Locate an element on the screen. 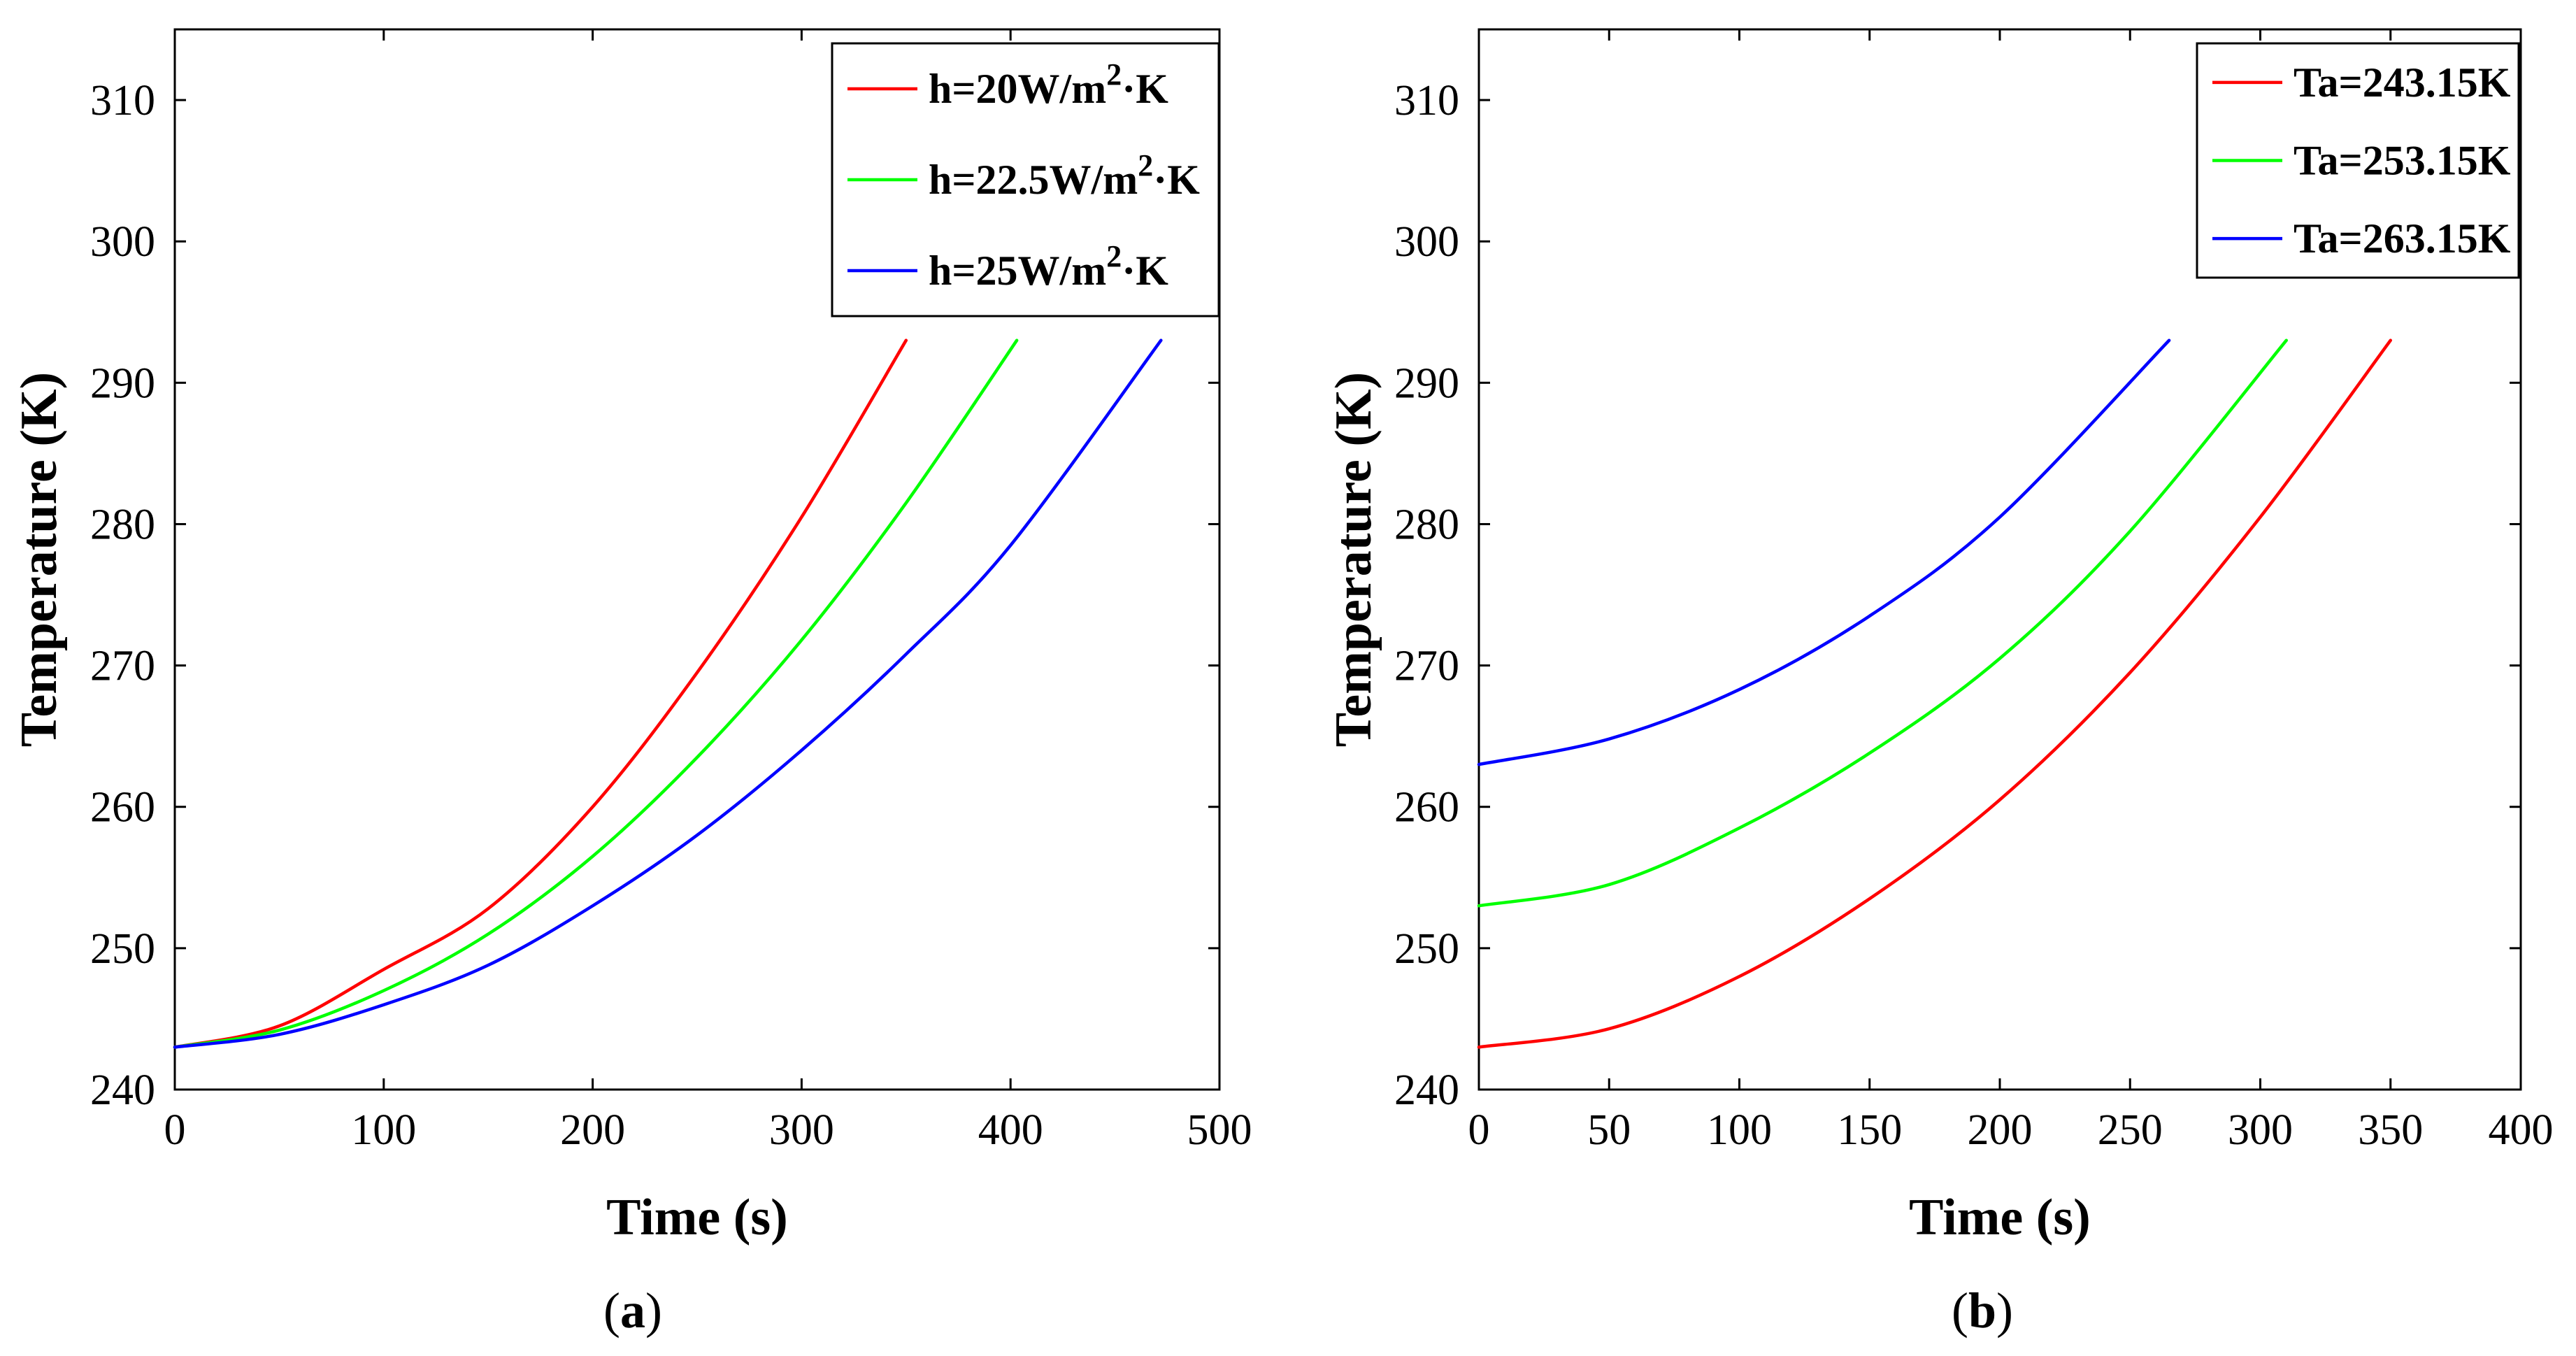 The width and height of the screenshot is (2576, 1356). x-tick-label: 350 is located at coordinates (2390, 1130).